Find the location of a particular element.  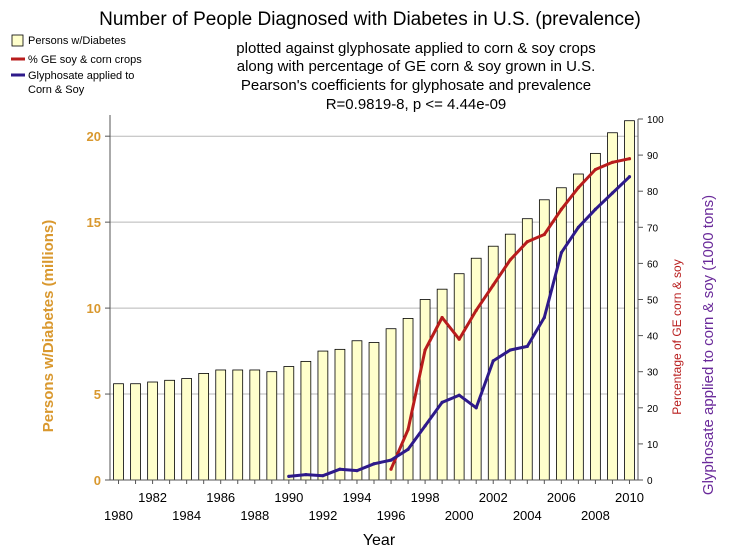

legend-label-glyphosate-1: Glyphosate applied to is located at coordinates (81, 76).